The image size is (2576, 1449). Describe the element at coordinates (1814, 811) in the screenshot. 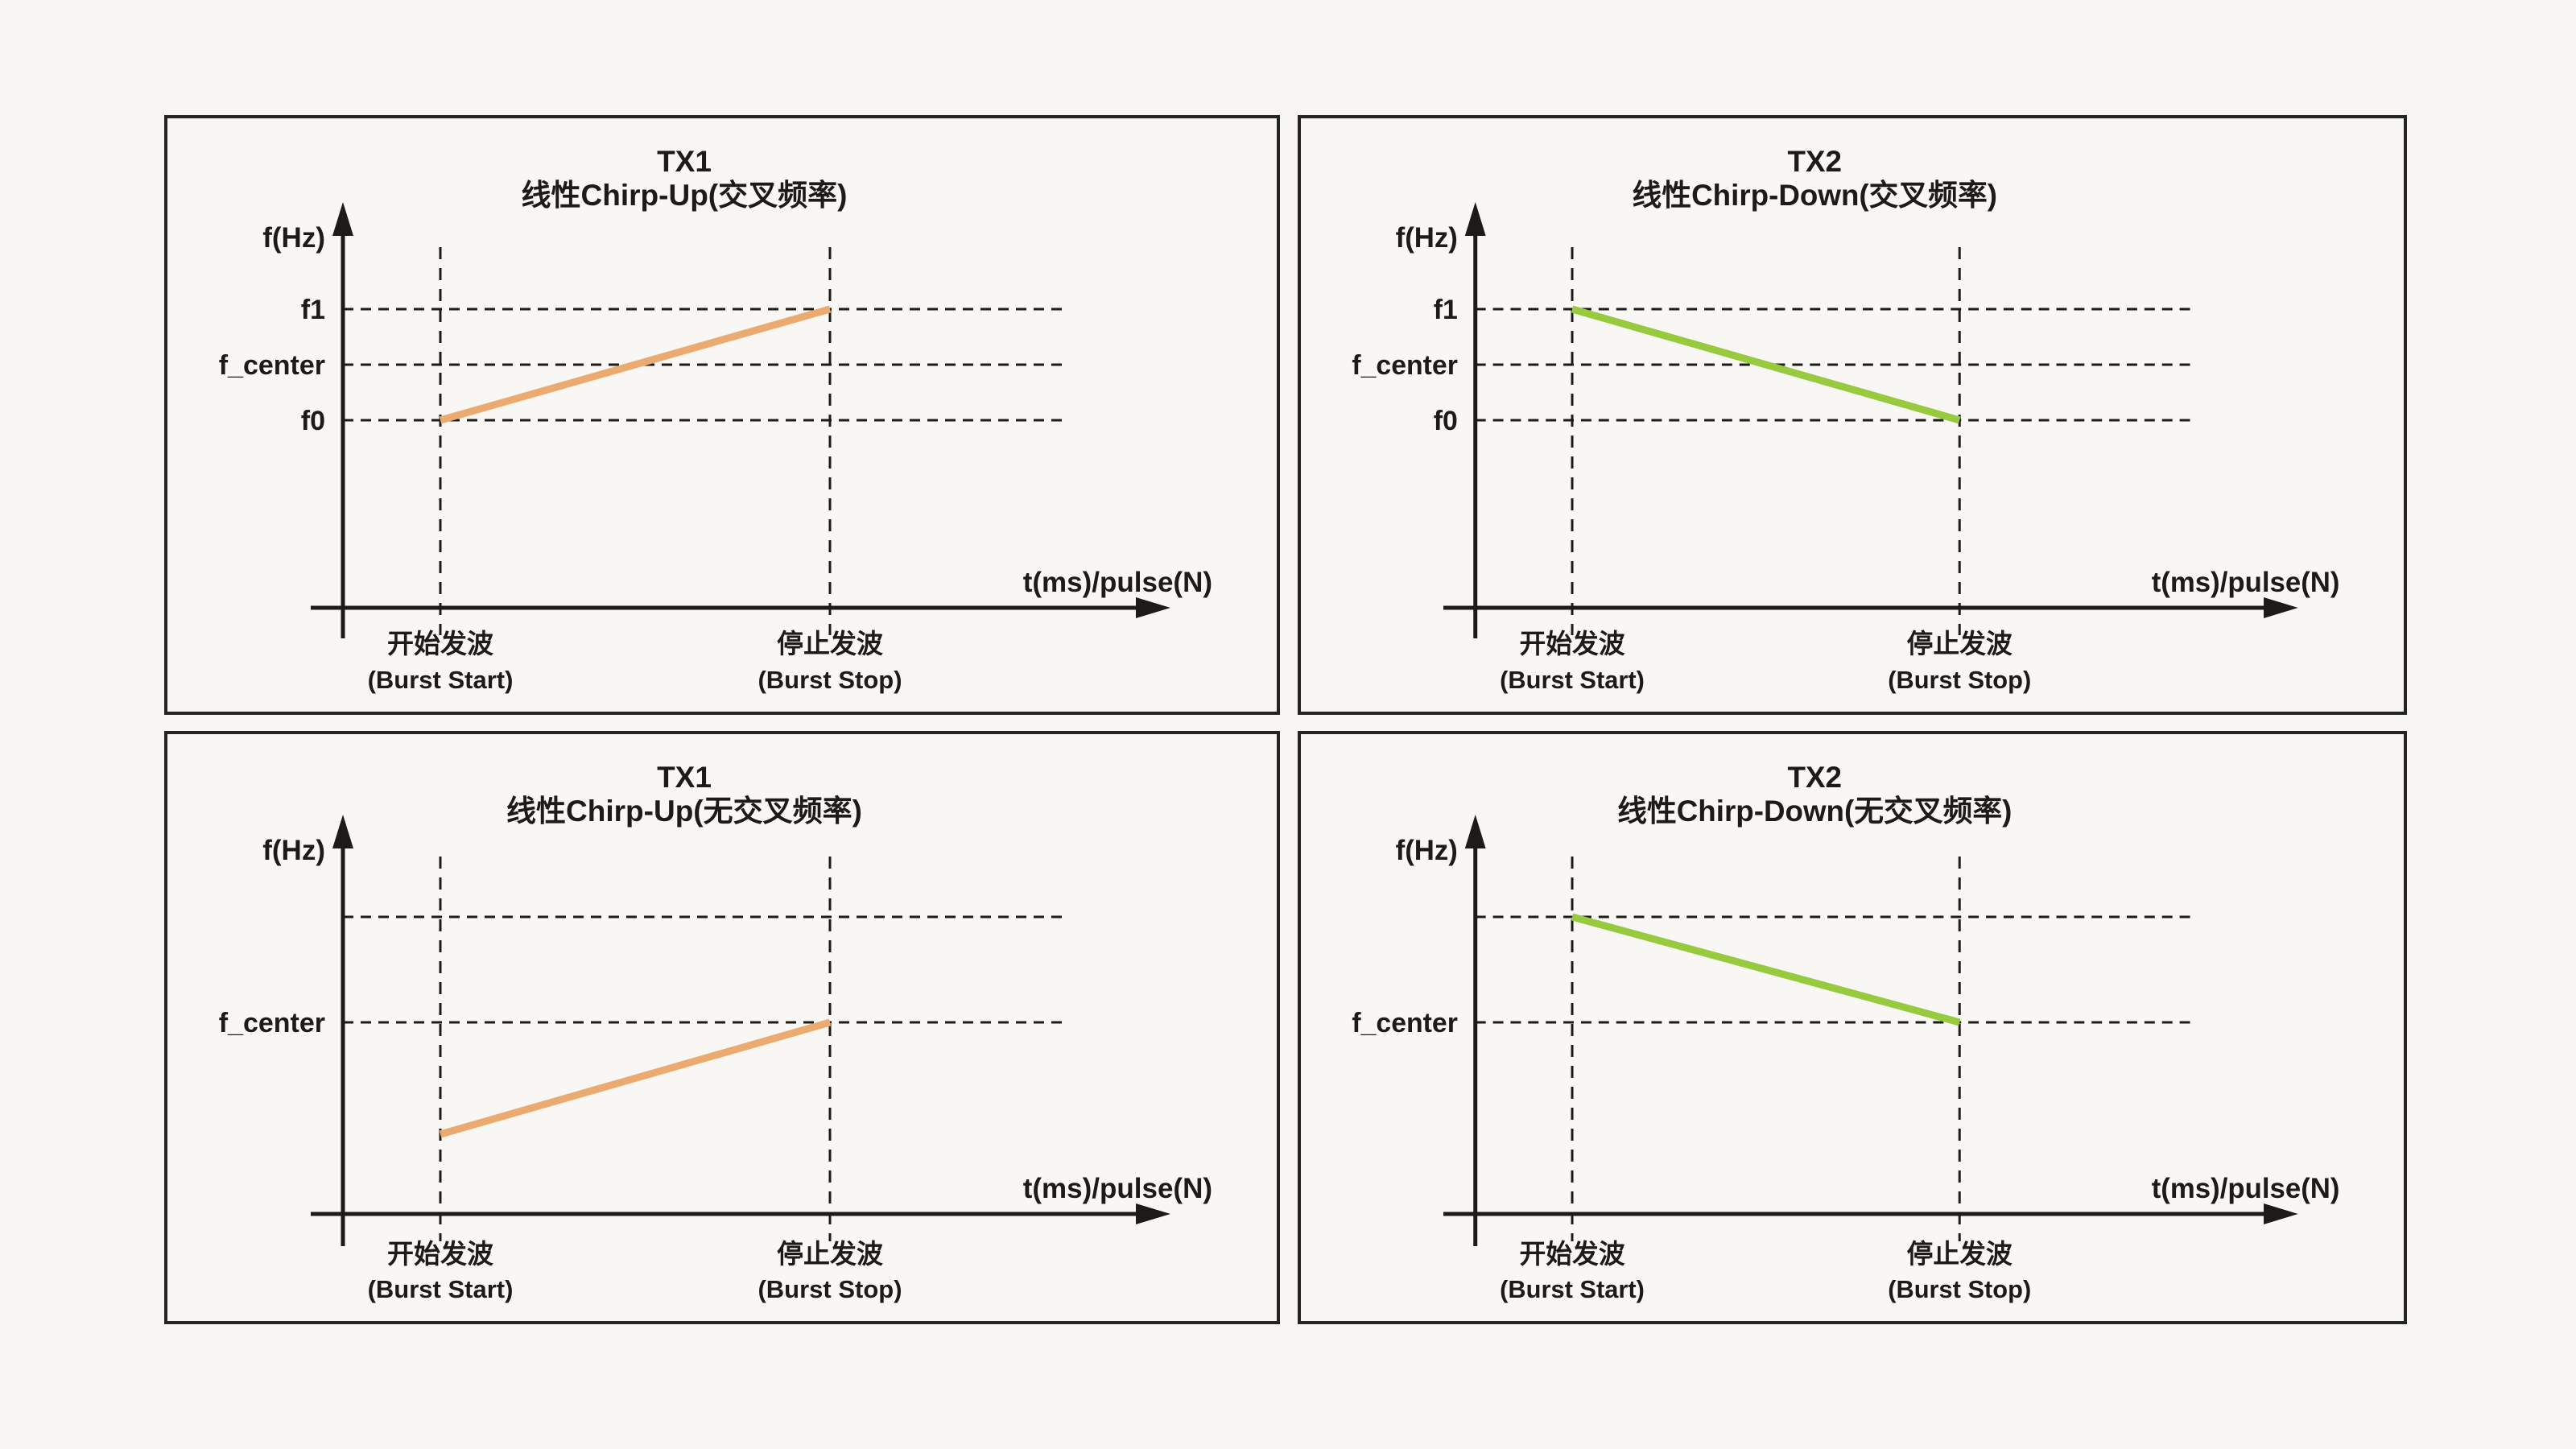

I see `panel-title-mode: 线性Chirp-Down(无交叉频率)` at that location.